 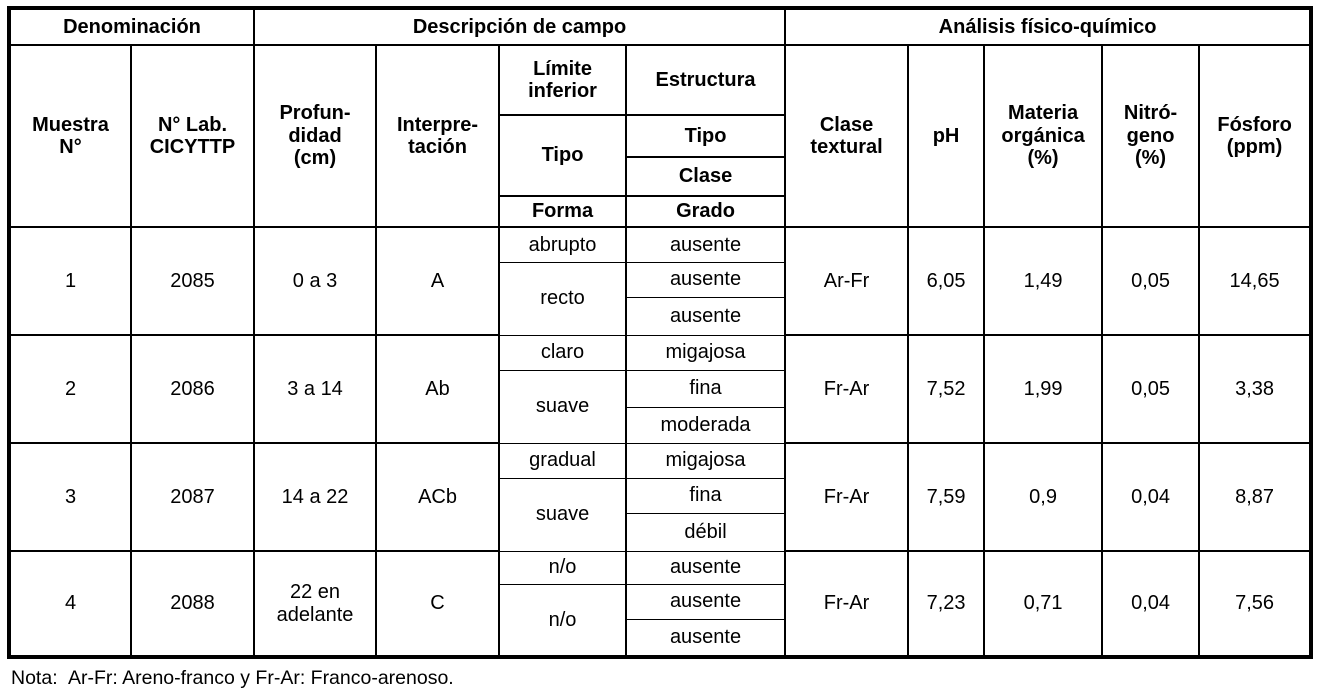 What do you see at coordinates (706, 244) in the screenshot?
I see `row1-estructura-tipo: ausente` at bounding box center [706, 244].